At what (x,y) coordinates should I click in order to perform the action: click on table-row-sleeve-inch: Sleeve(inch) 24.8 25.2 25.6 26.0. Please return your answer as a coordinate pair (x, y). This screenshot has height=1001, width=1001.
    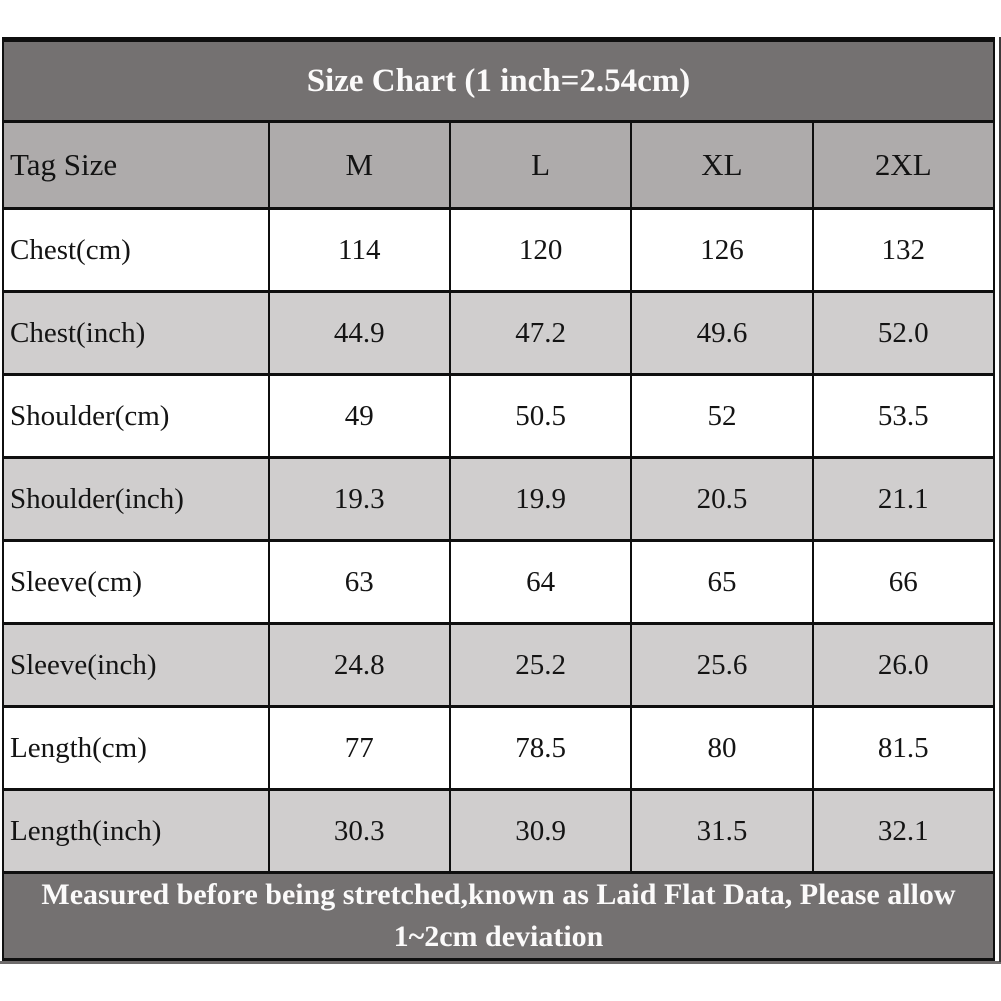
    Looking at the image, I should click on (499, 665).